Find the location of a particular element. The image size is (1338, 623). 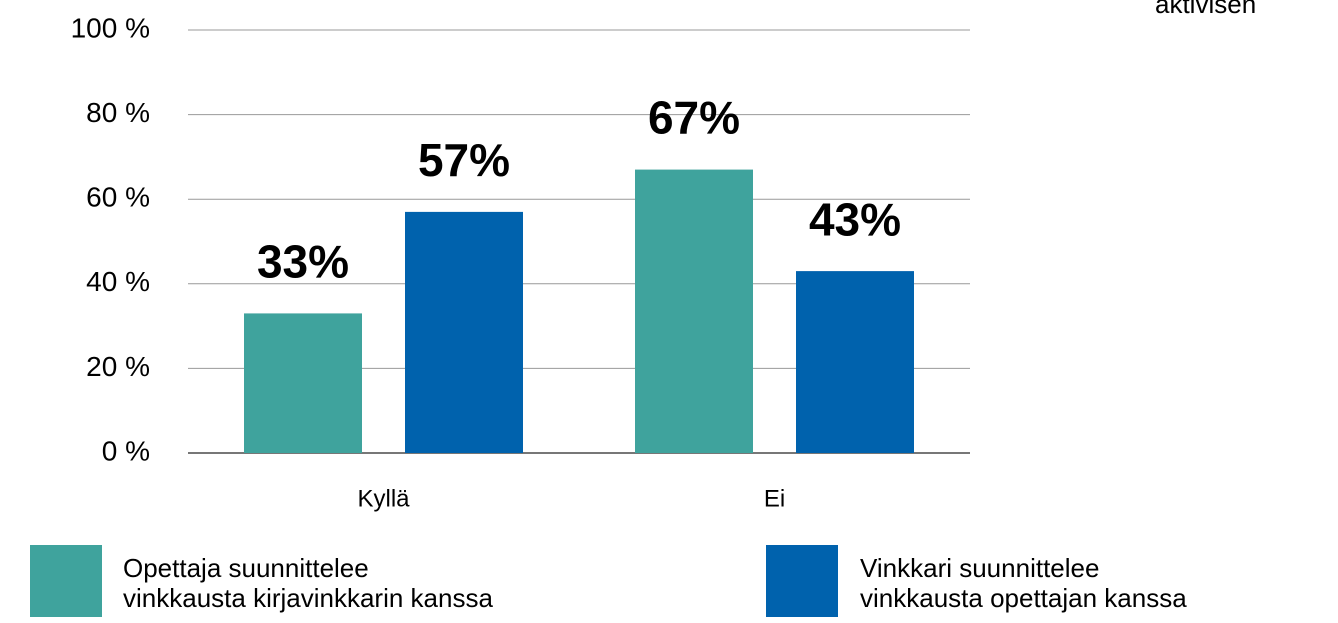

data-label: 67% is located at coordinates (694, 118).